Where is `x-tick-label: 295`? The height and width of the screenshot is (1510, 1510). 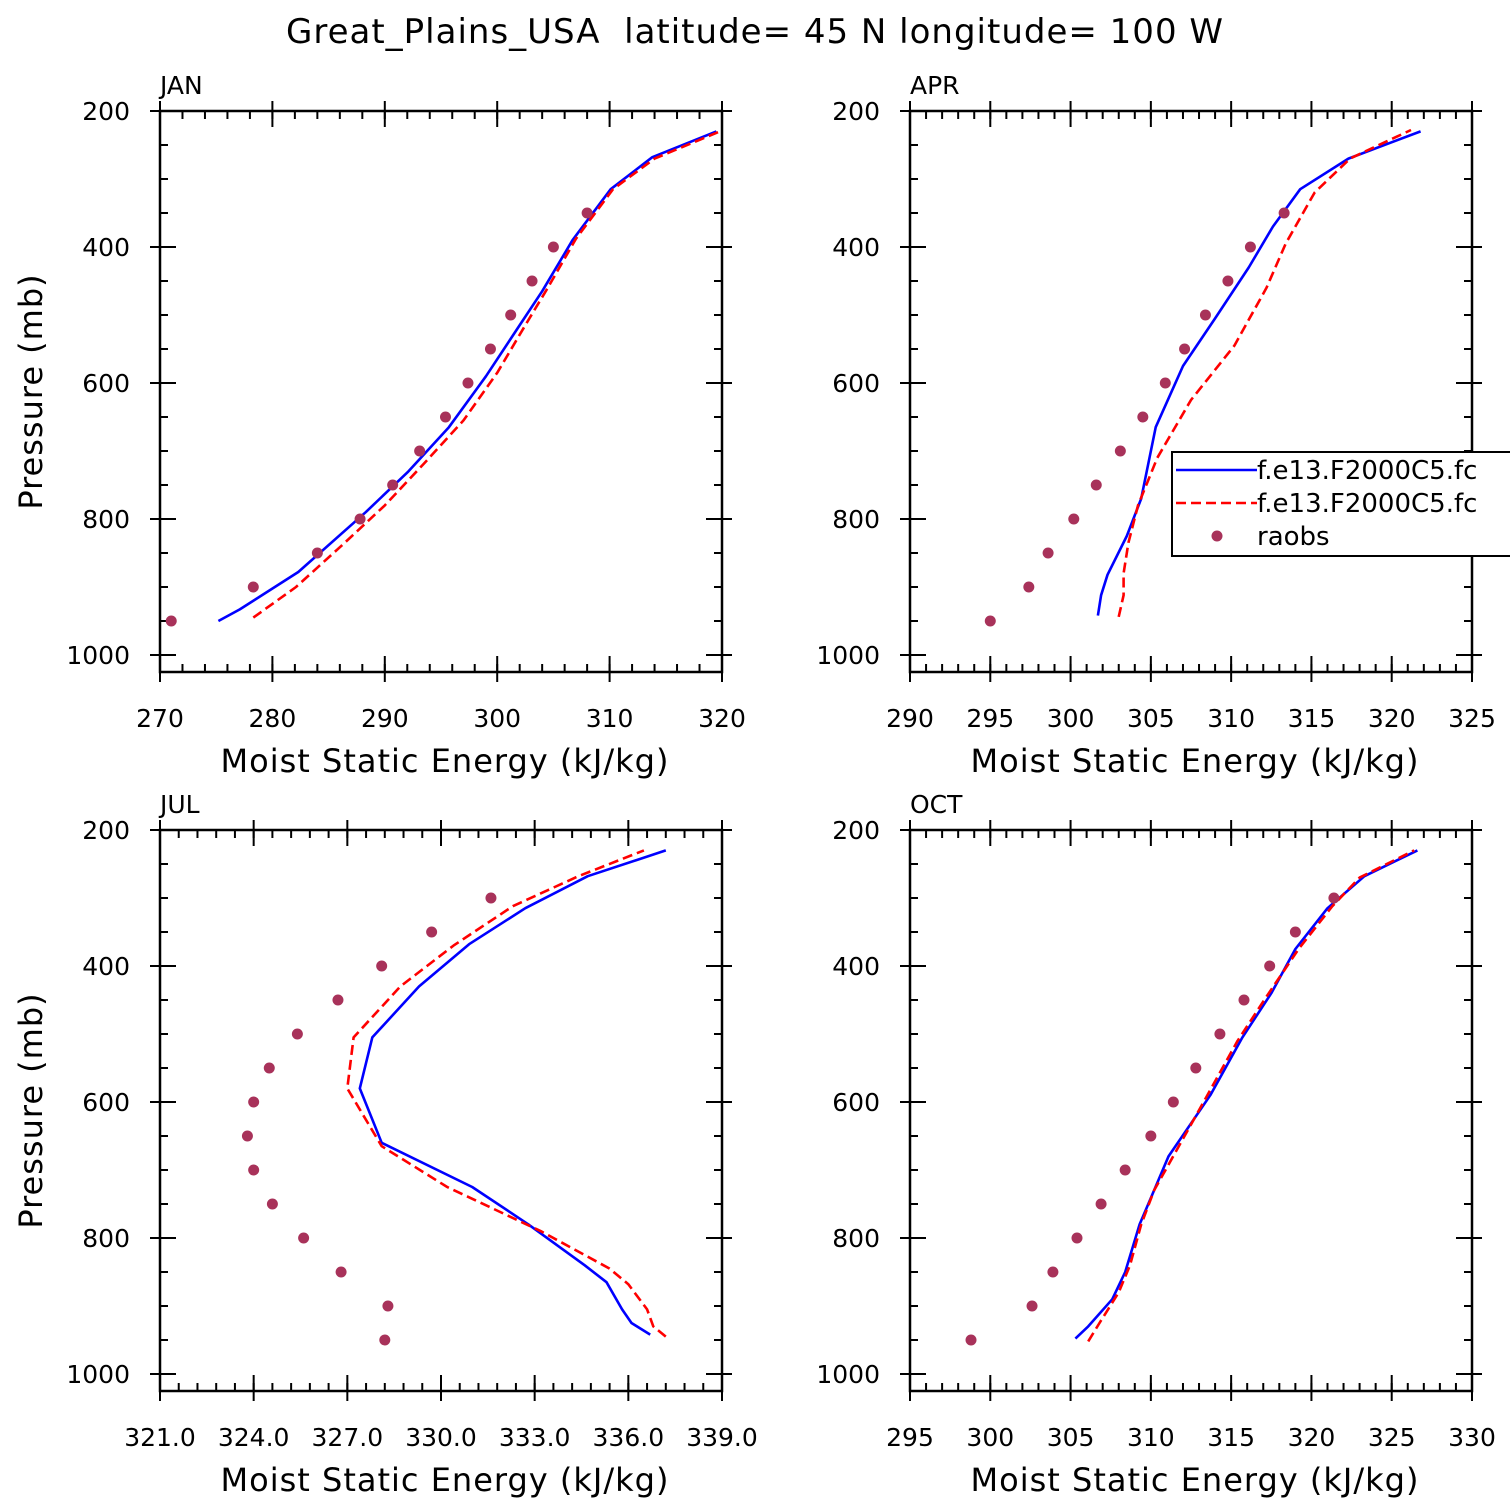 x-tick-label: 295 is located at coordinates (990, 718).